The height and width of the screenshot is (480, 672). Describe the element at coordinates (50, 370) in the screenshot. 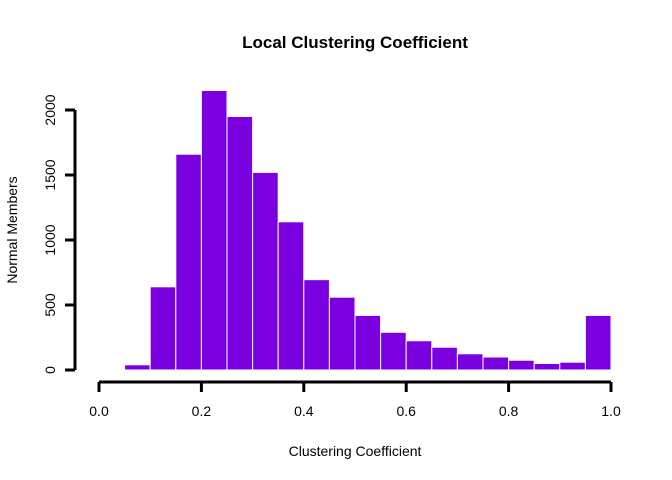

I see `y-tick-label-0: 0` at that location.